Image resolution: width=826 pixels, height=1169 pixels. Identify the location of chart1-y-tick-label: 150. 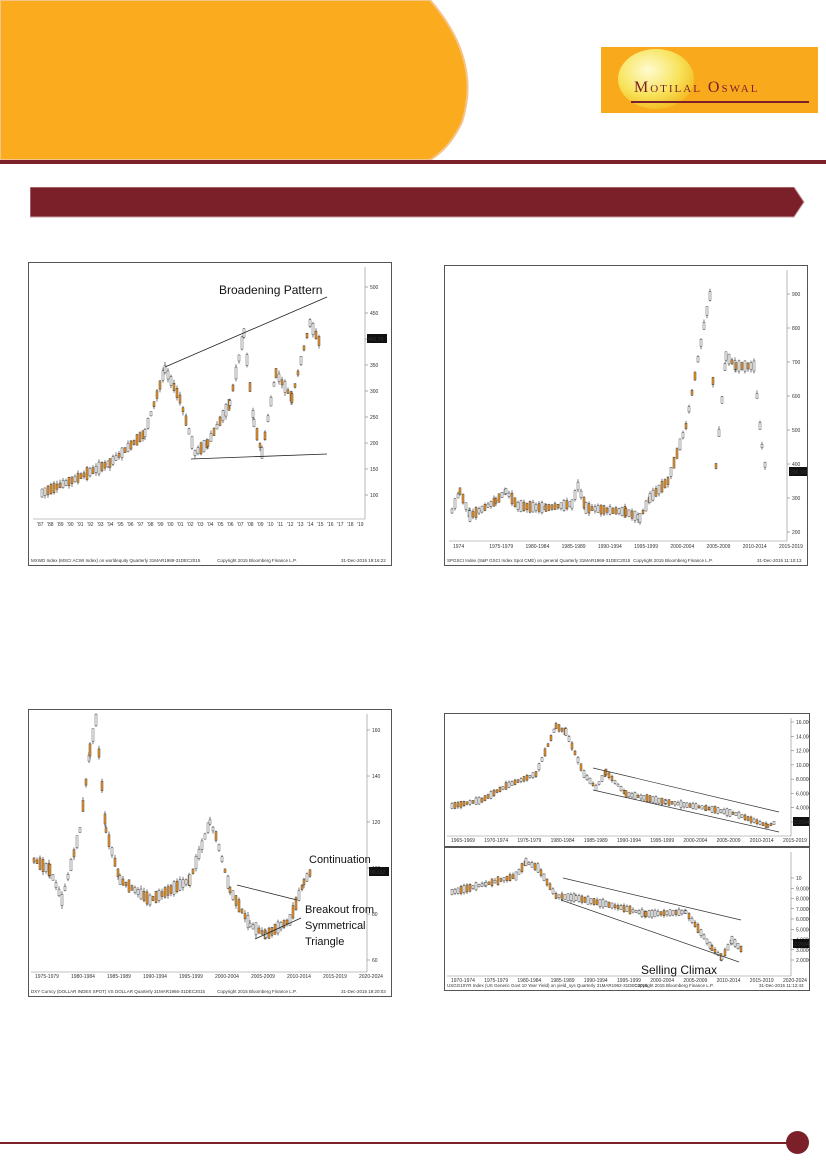
(374, 470).